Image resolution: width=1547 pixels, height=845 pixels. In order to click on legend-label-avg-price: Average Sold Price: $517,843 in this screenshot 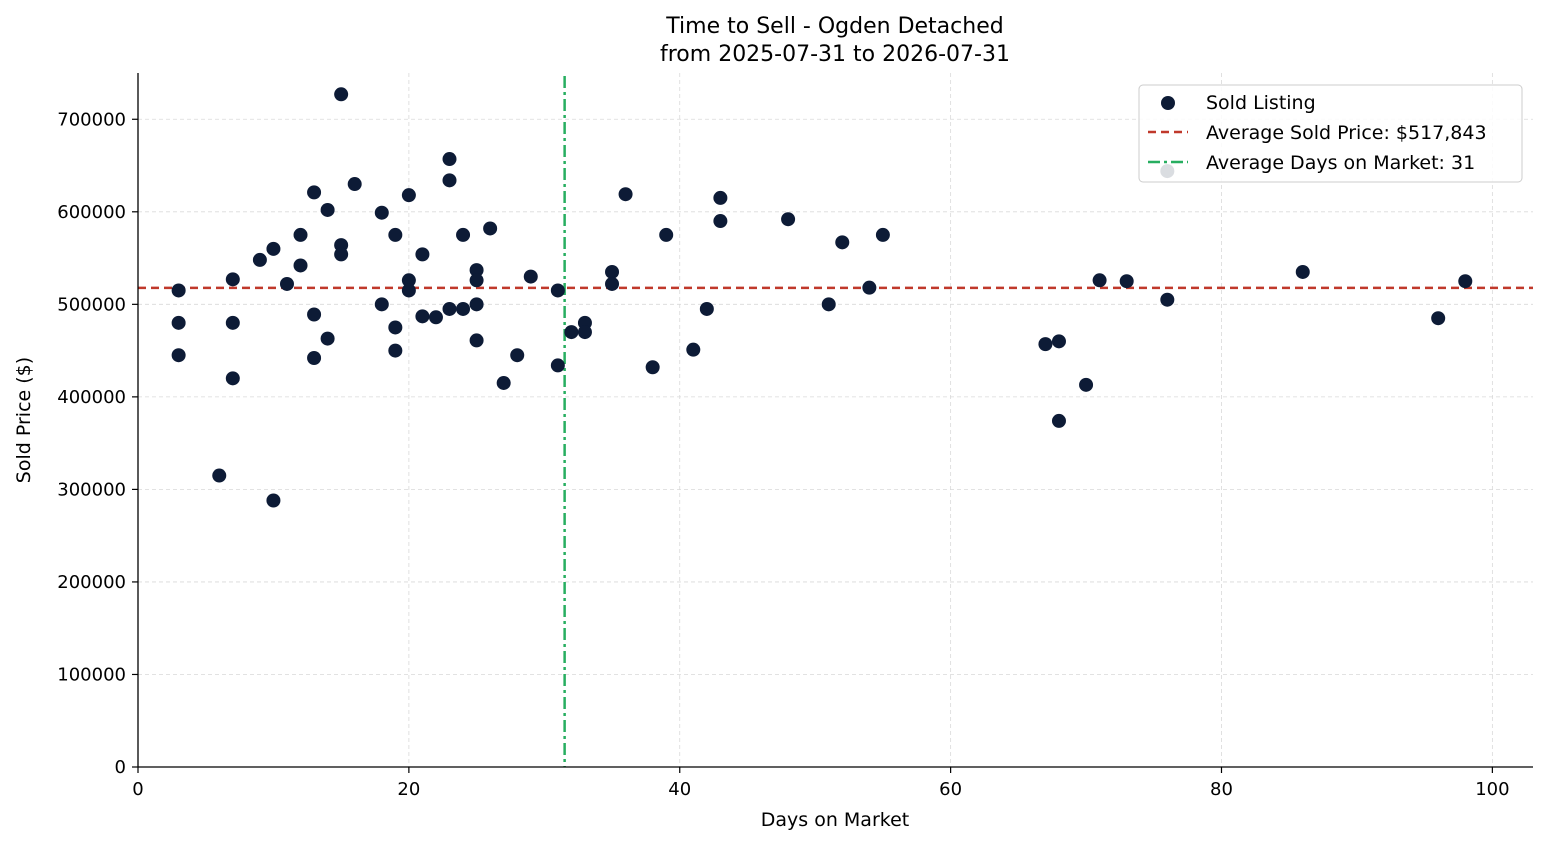, I will do `click(1346, 133)`.